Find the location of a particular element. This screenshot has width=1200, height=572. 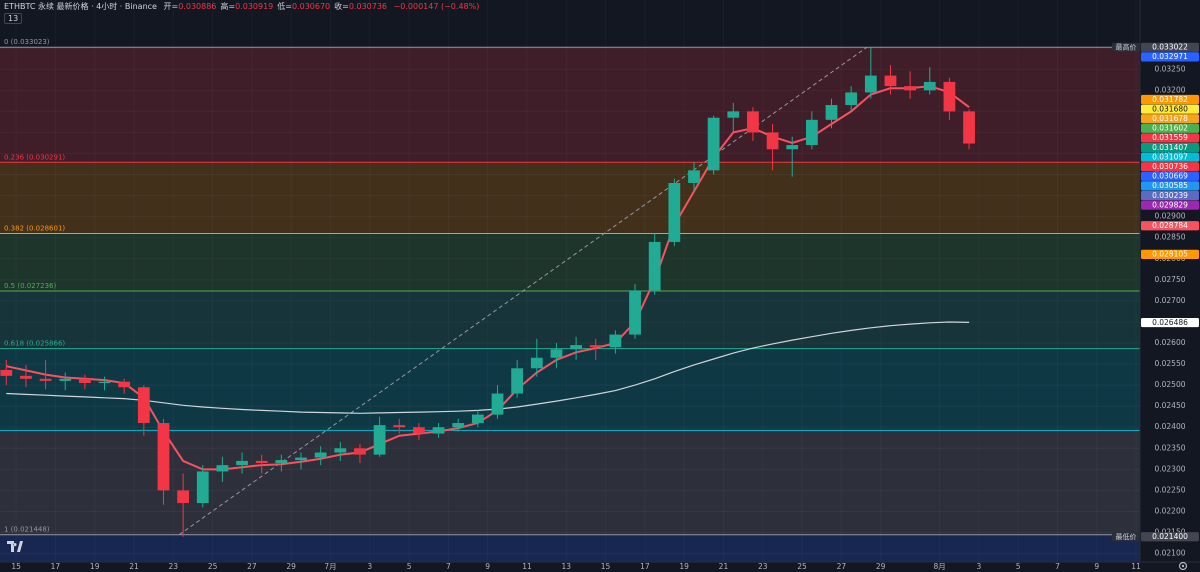

moving-average is located at coordinates (488, 367).